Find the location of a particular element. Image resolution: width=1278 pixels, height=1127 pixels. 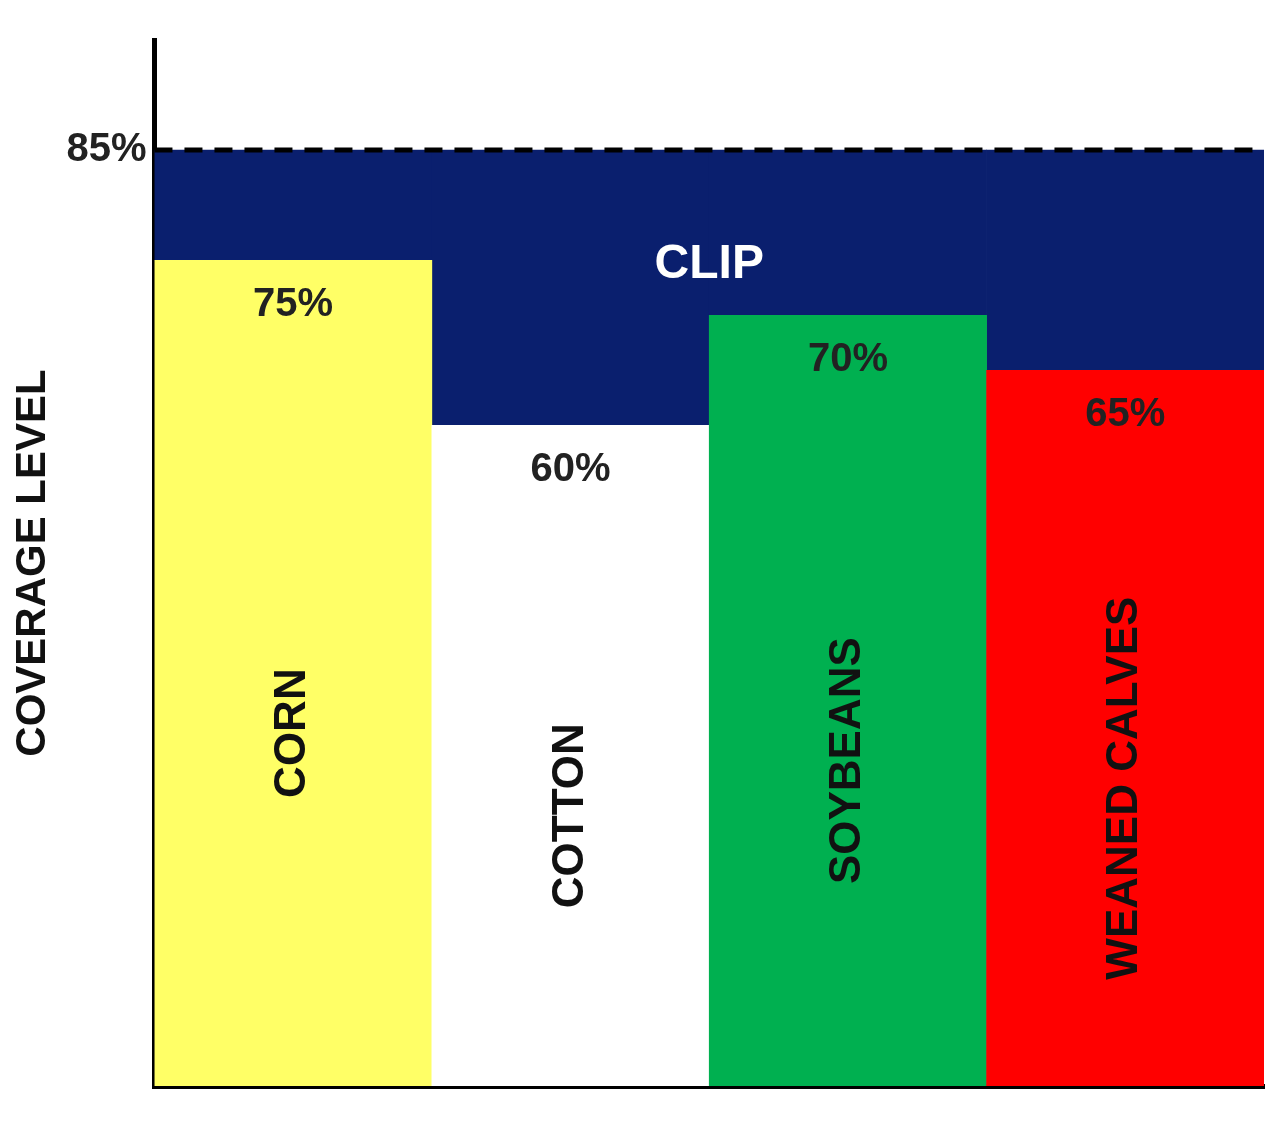

x-tick-label: SOYBEANS is located at coordinates (845, 761).